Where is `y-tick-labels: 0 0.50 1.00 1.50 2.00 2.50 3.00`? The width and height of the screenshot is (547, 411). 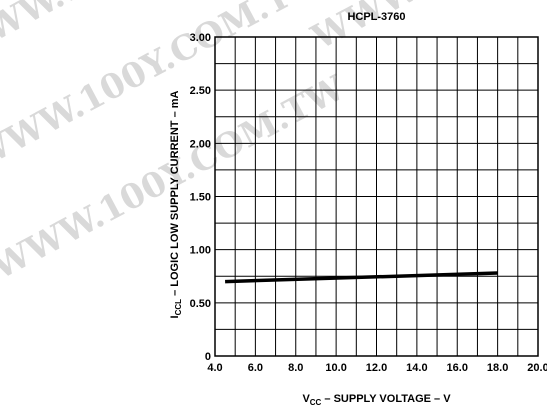
y-tick-labels: 0 0.50 1.00 1.50 2.00 2.50 3.00 is located at coordinates (200, 197).